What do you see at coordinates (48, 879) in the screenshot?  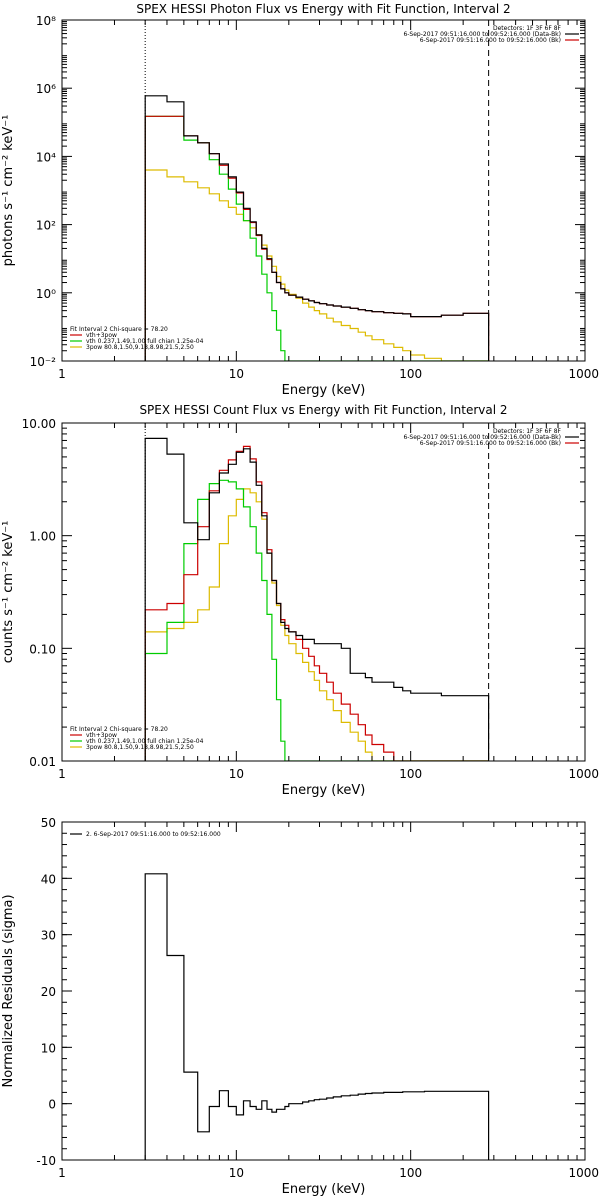 I see `y-tick-label: 40` at bounding box center [48, 879].